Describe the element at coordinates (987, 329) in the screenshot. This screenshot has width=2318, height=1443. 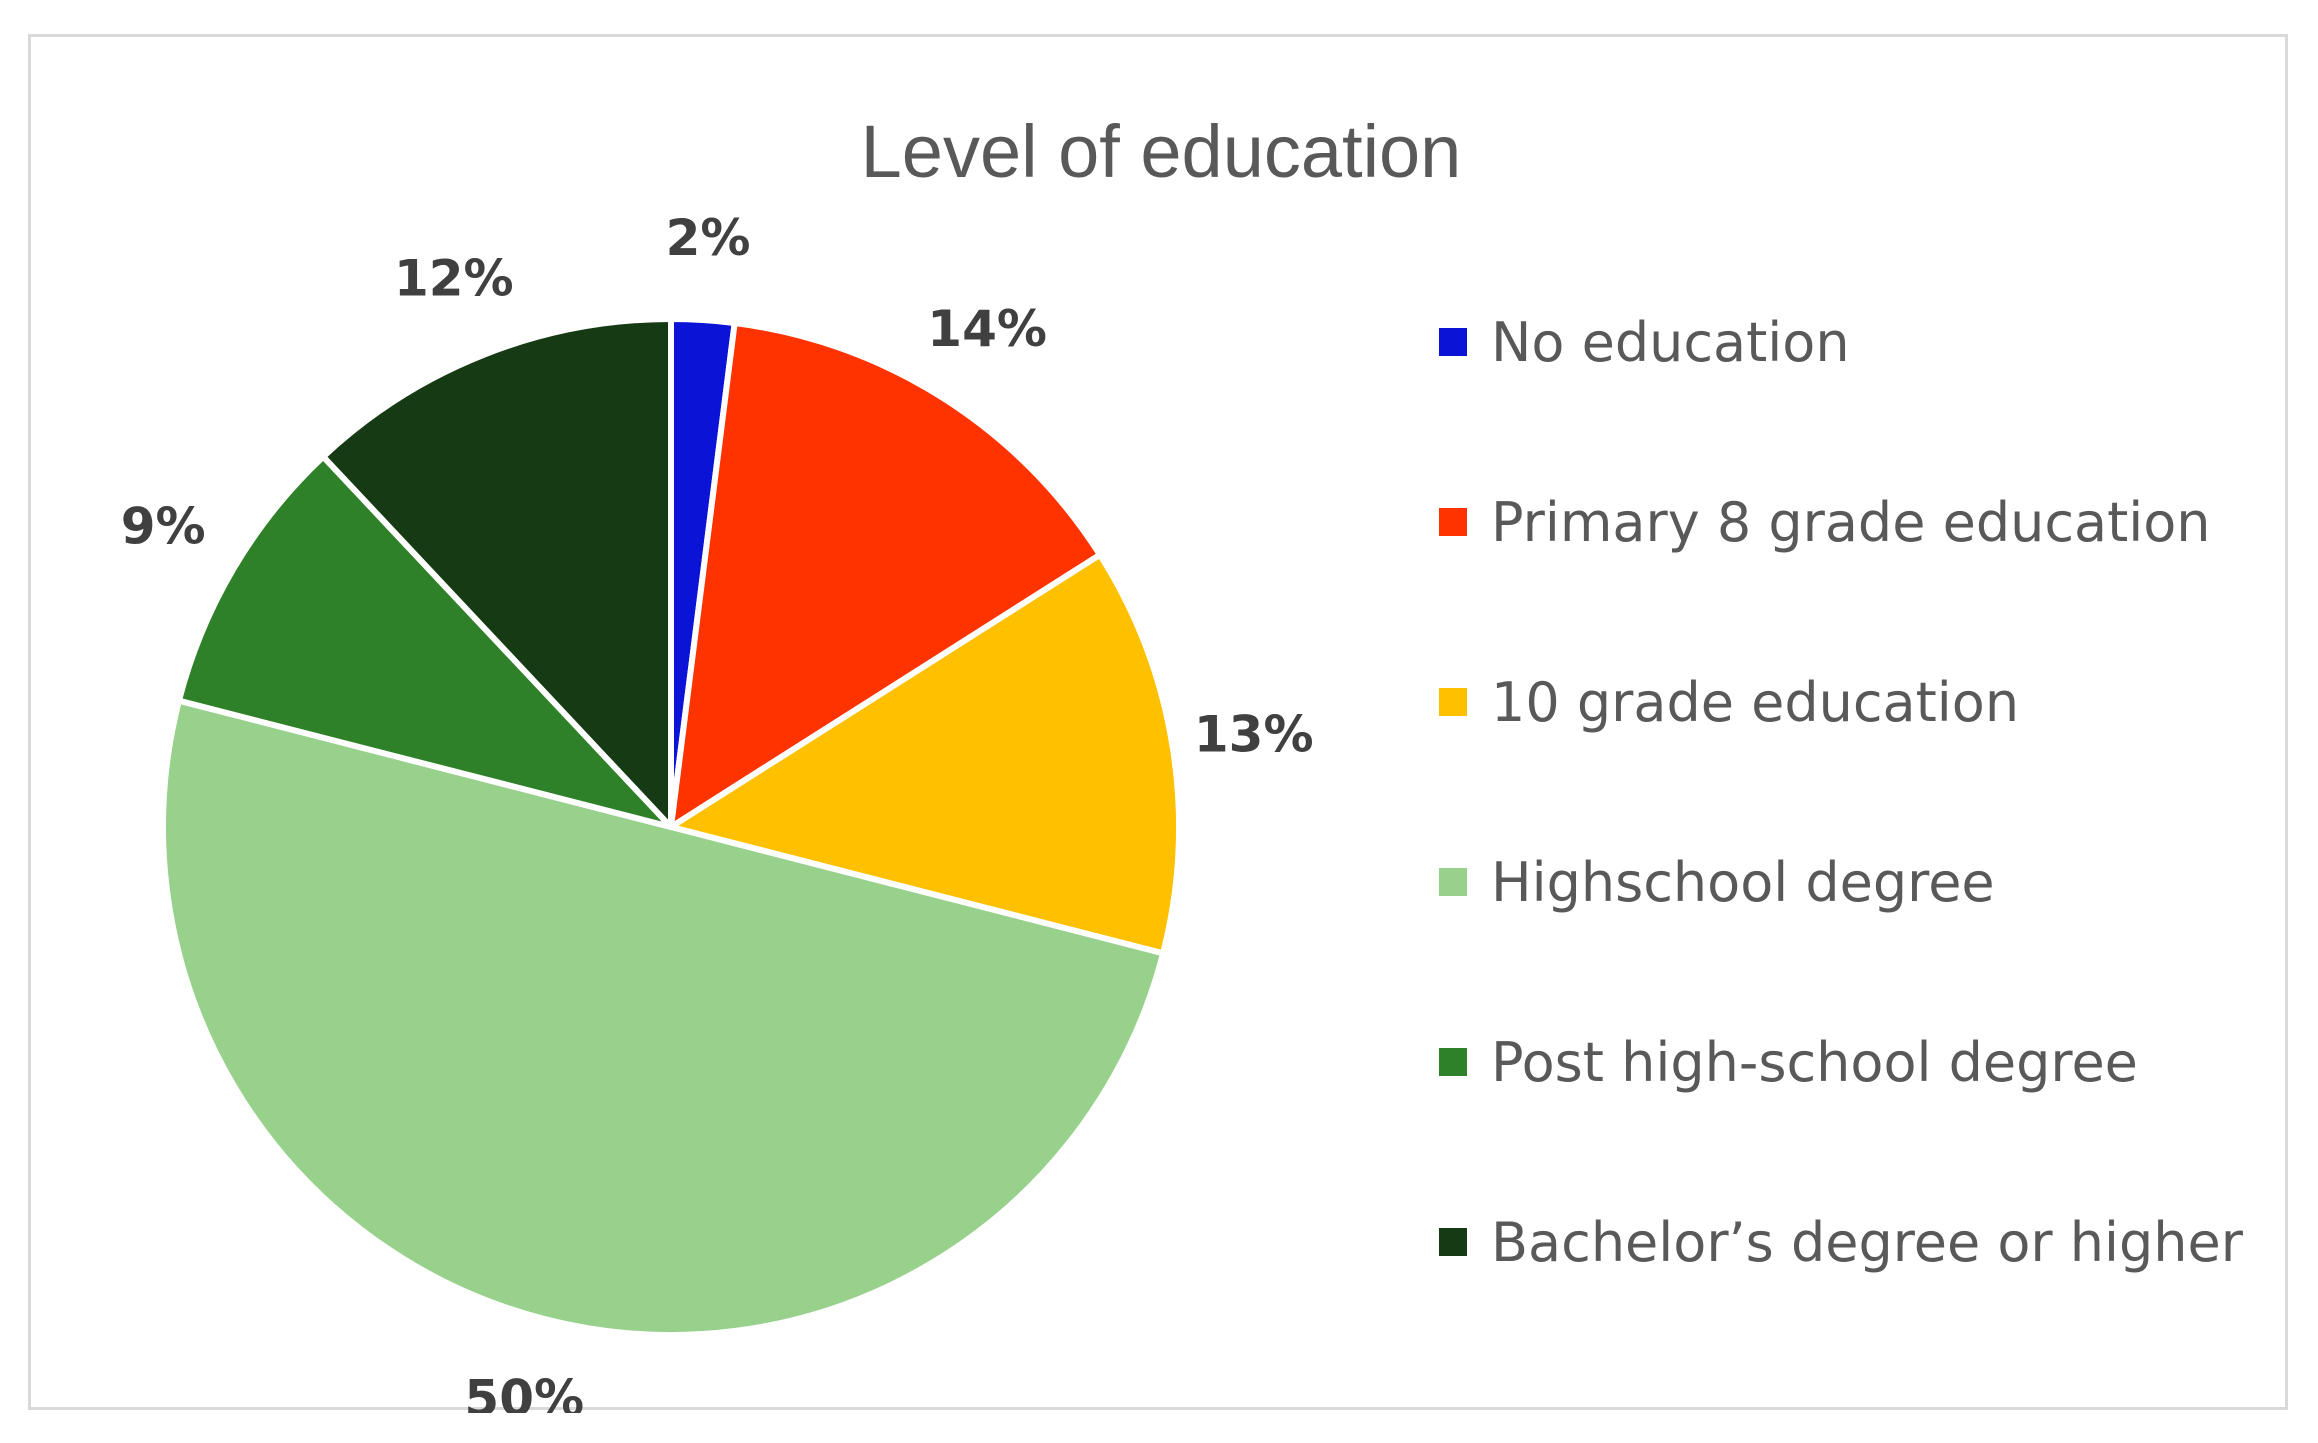
I see `data-label-primary-8-grade-education: 14%` at that location.